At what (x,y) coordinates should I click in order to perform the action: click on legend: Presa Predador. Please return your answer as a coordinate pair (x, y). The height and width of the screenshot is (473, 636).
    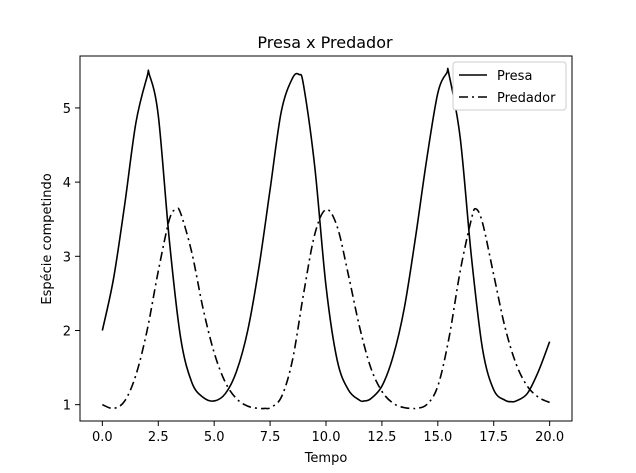
    Looking at the image, I should click on (509, 86).